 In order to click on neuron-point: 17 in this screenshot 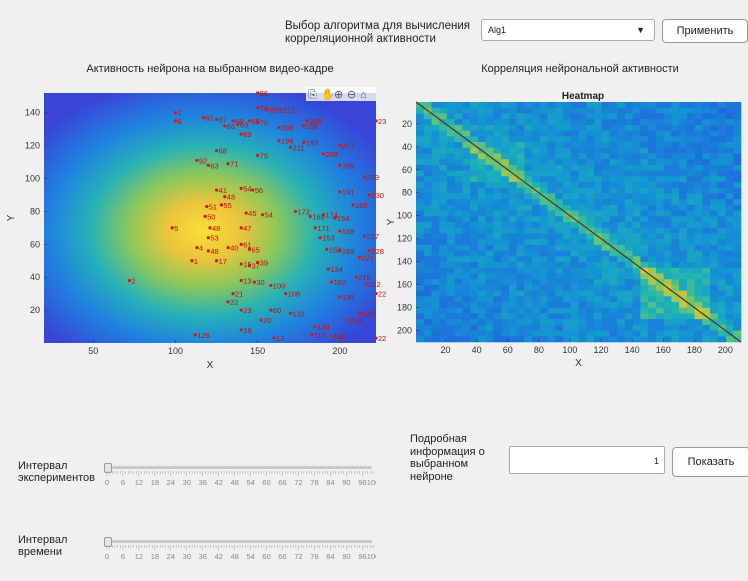, I will do `click(220, 261)`.